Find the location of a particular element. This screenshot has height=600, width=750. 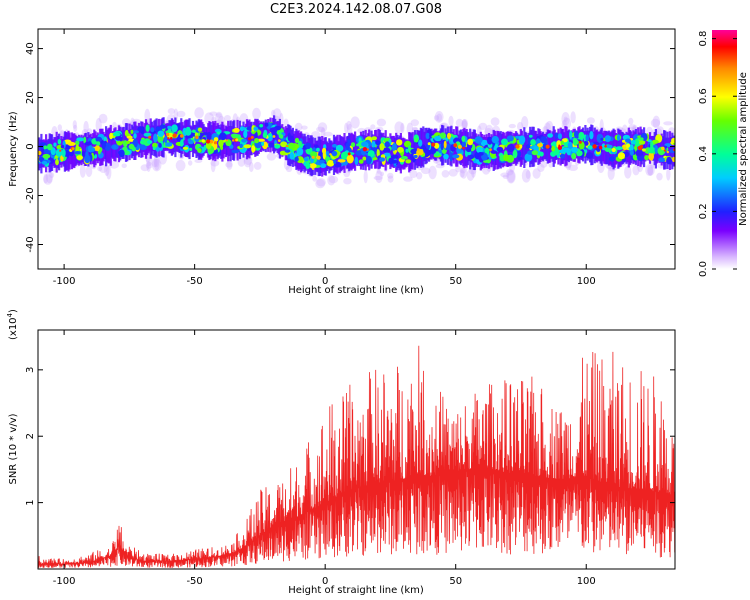

y-tick-label: 0 is located at coordinates (30, 146).